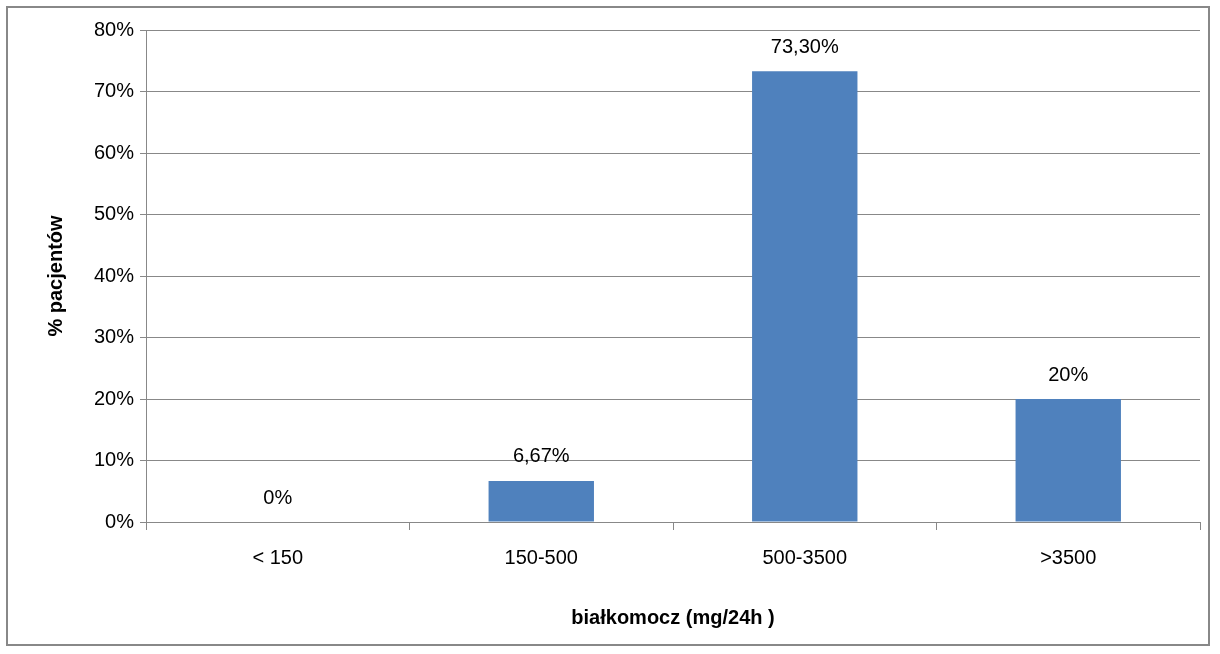 The width and height of the screenshot is (1220, 654). Describe the element at coordinates (114, 336) in the screenshot. I see `y-tick-label: 30%` at that location.